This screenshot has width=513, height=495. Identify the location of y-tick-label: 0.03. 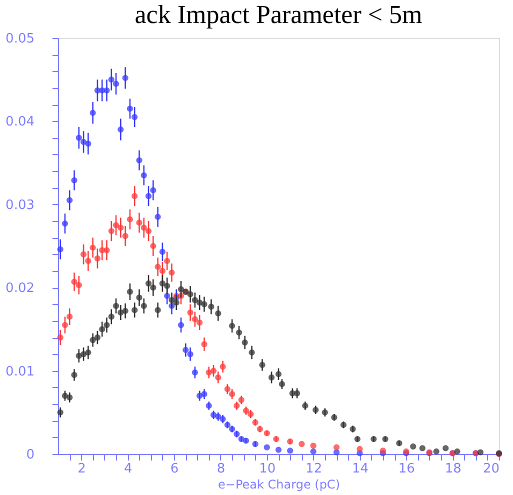
(20, 205).